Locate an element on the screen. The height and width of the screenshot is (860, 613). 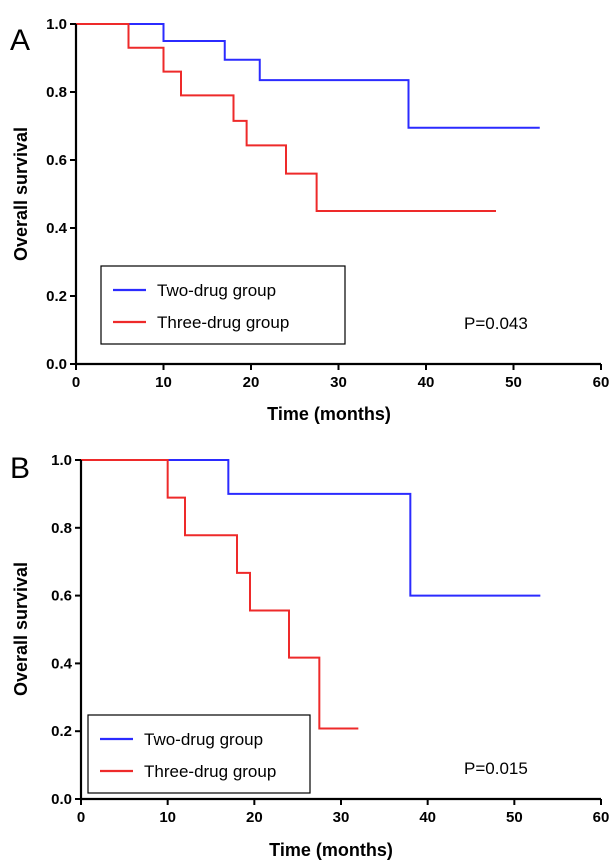
p-value-annotation: P=0.015 is located at coordinates (496, 768).